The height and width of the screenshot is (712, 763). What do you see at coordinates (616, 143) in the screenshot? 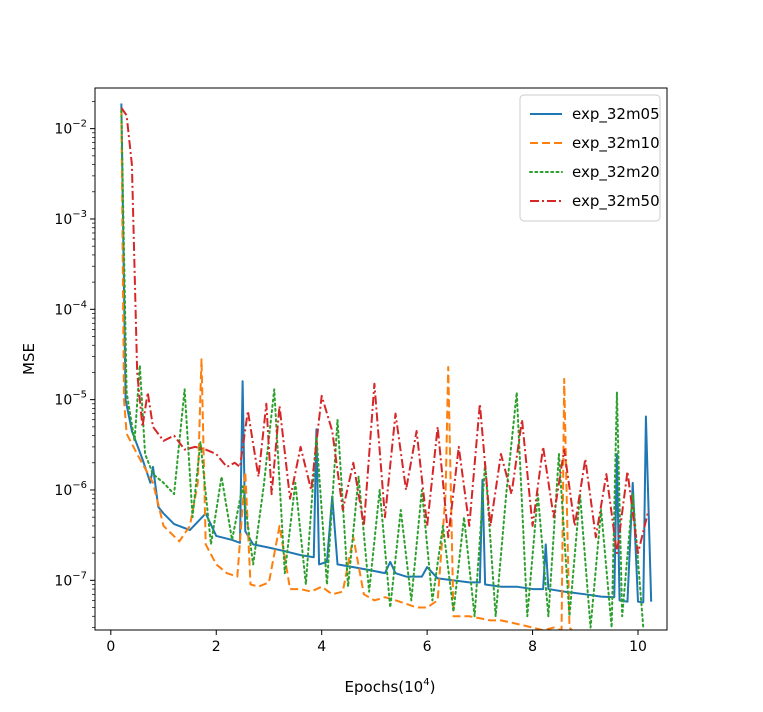
I see `legend-label-exp_32m10: exp_32m10` at bounding box center [616, 143].